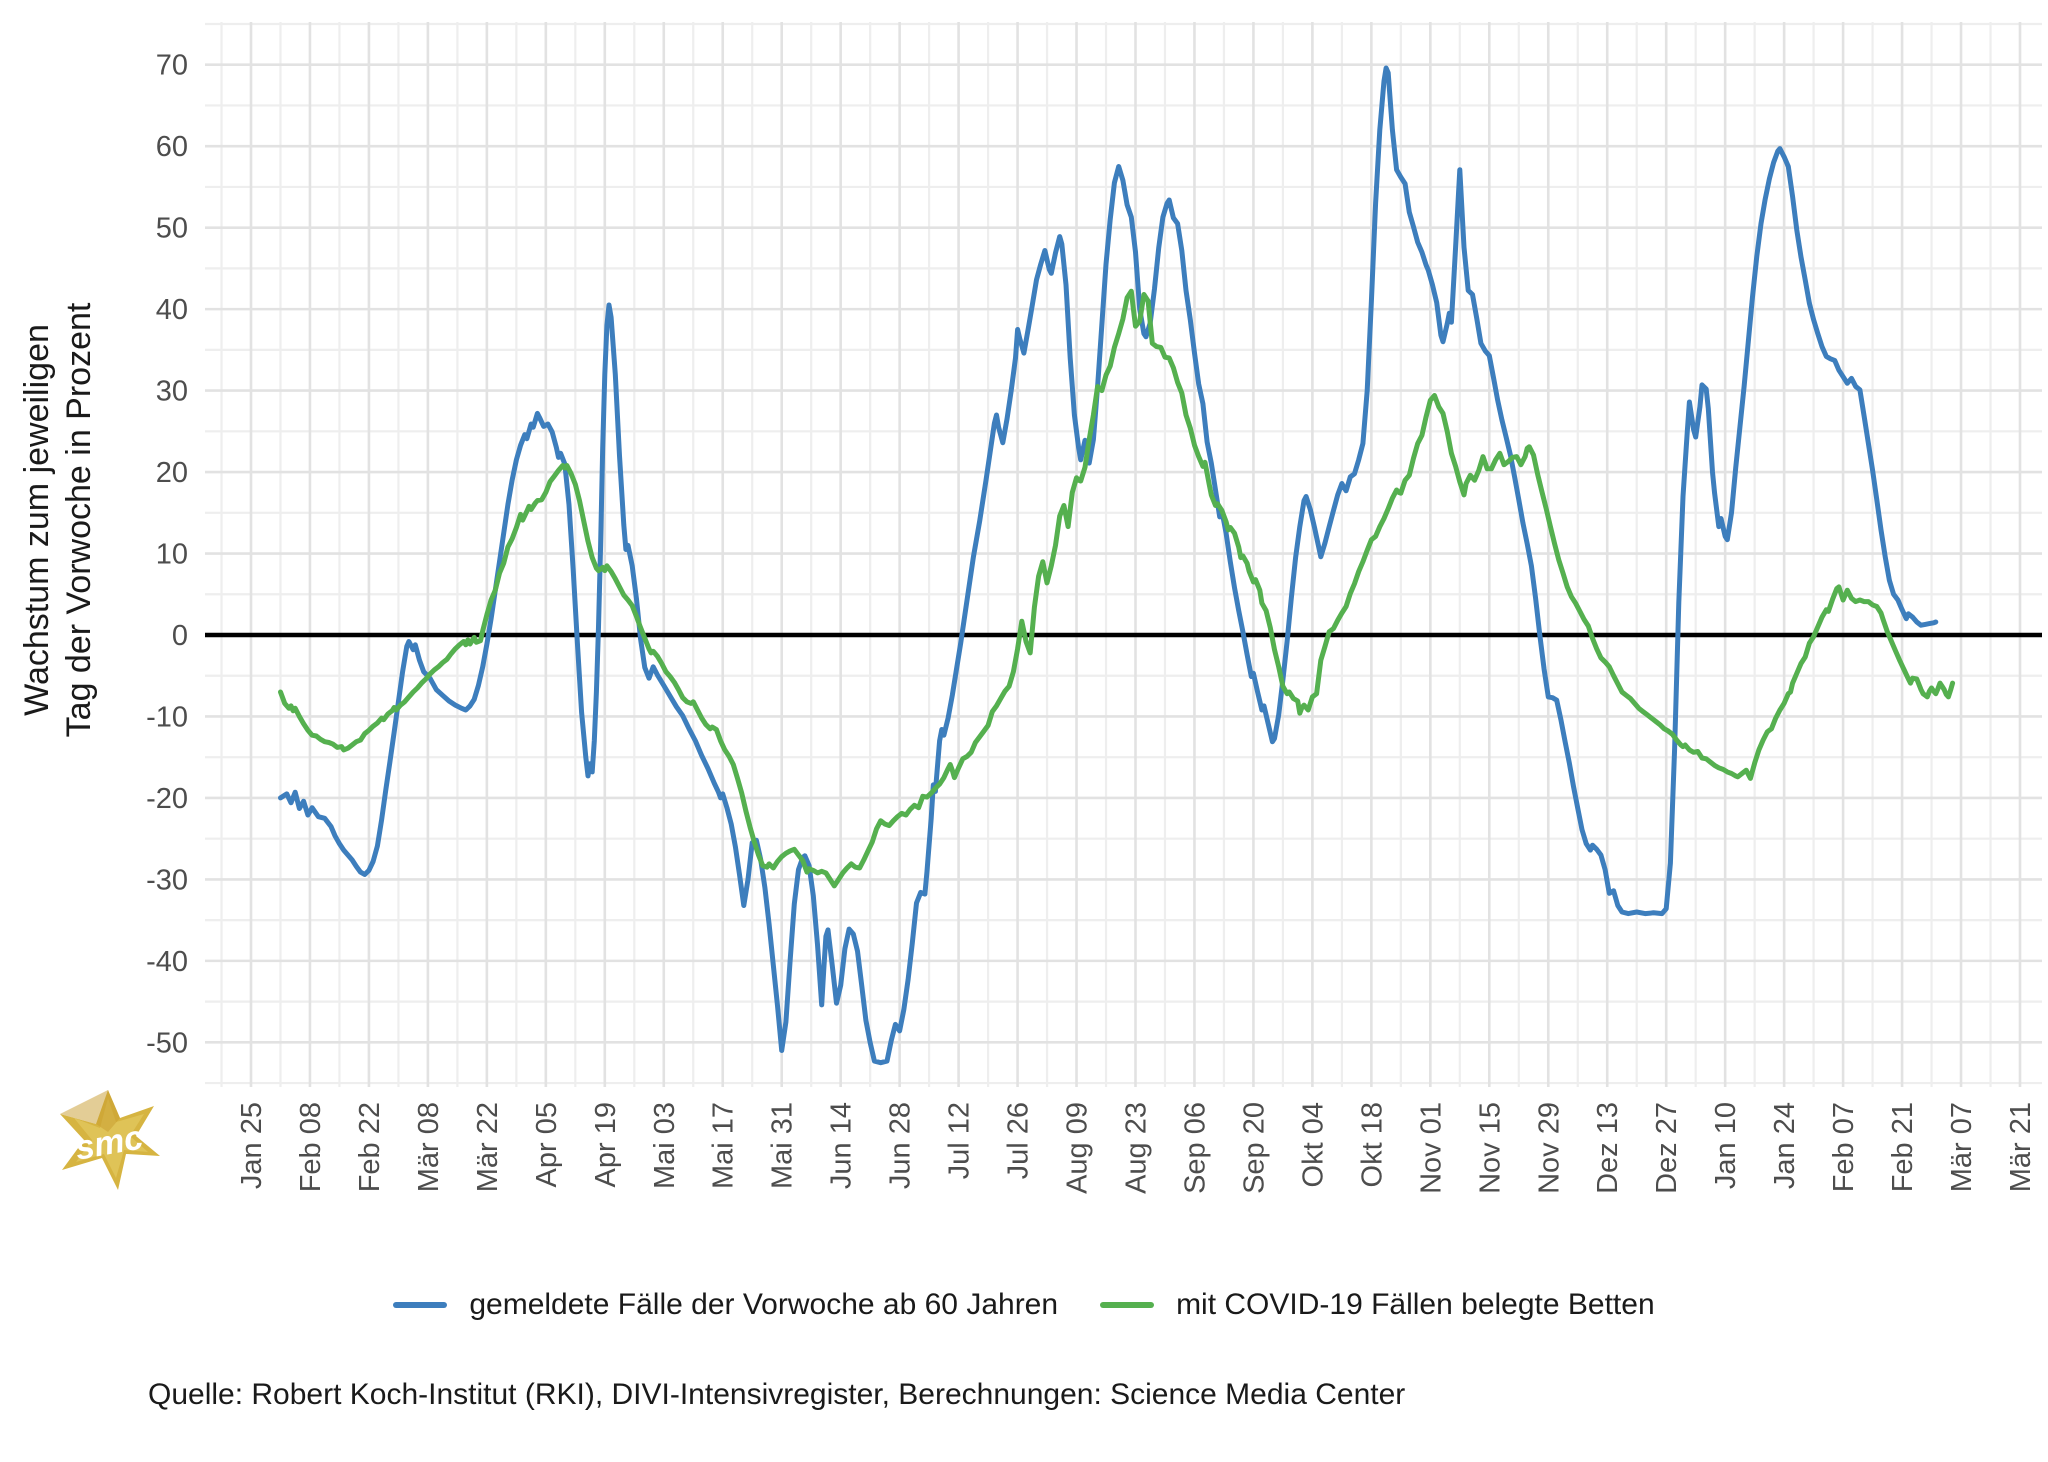 This screenshot has width=2048, height=1462. Describe the element at coordinates (960, 1140) in the screenshot. I see `x-tick-label: Jul 12` at that location.